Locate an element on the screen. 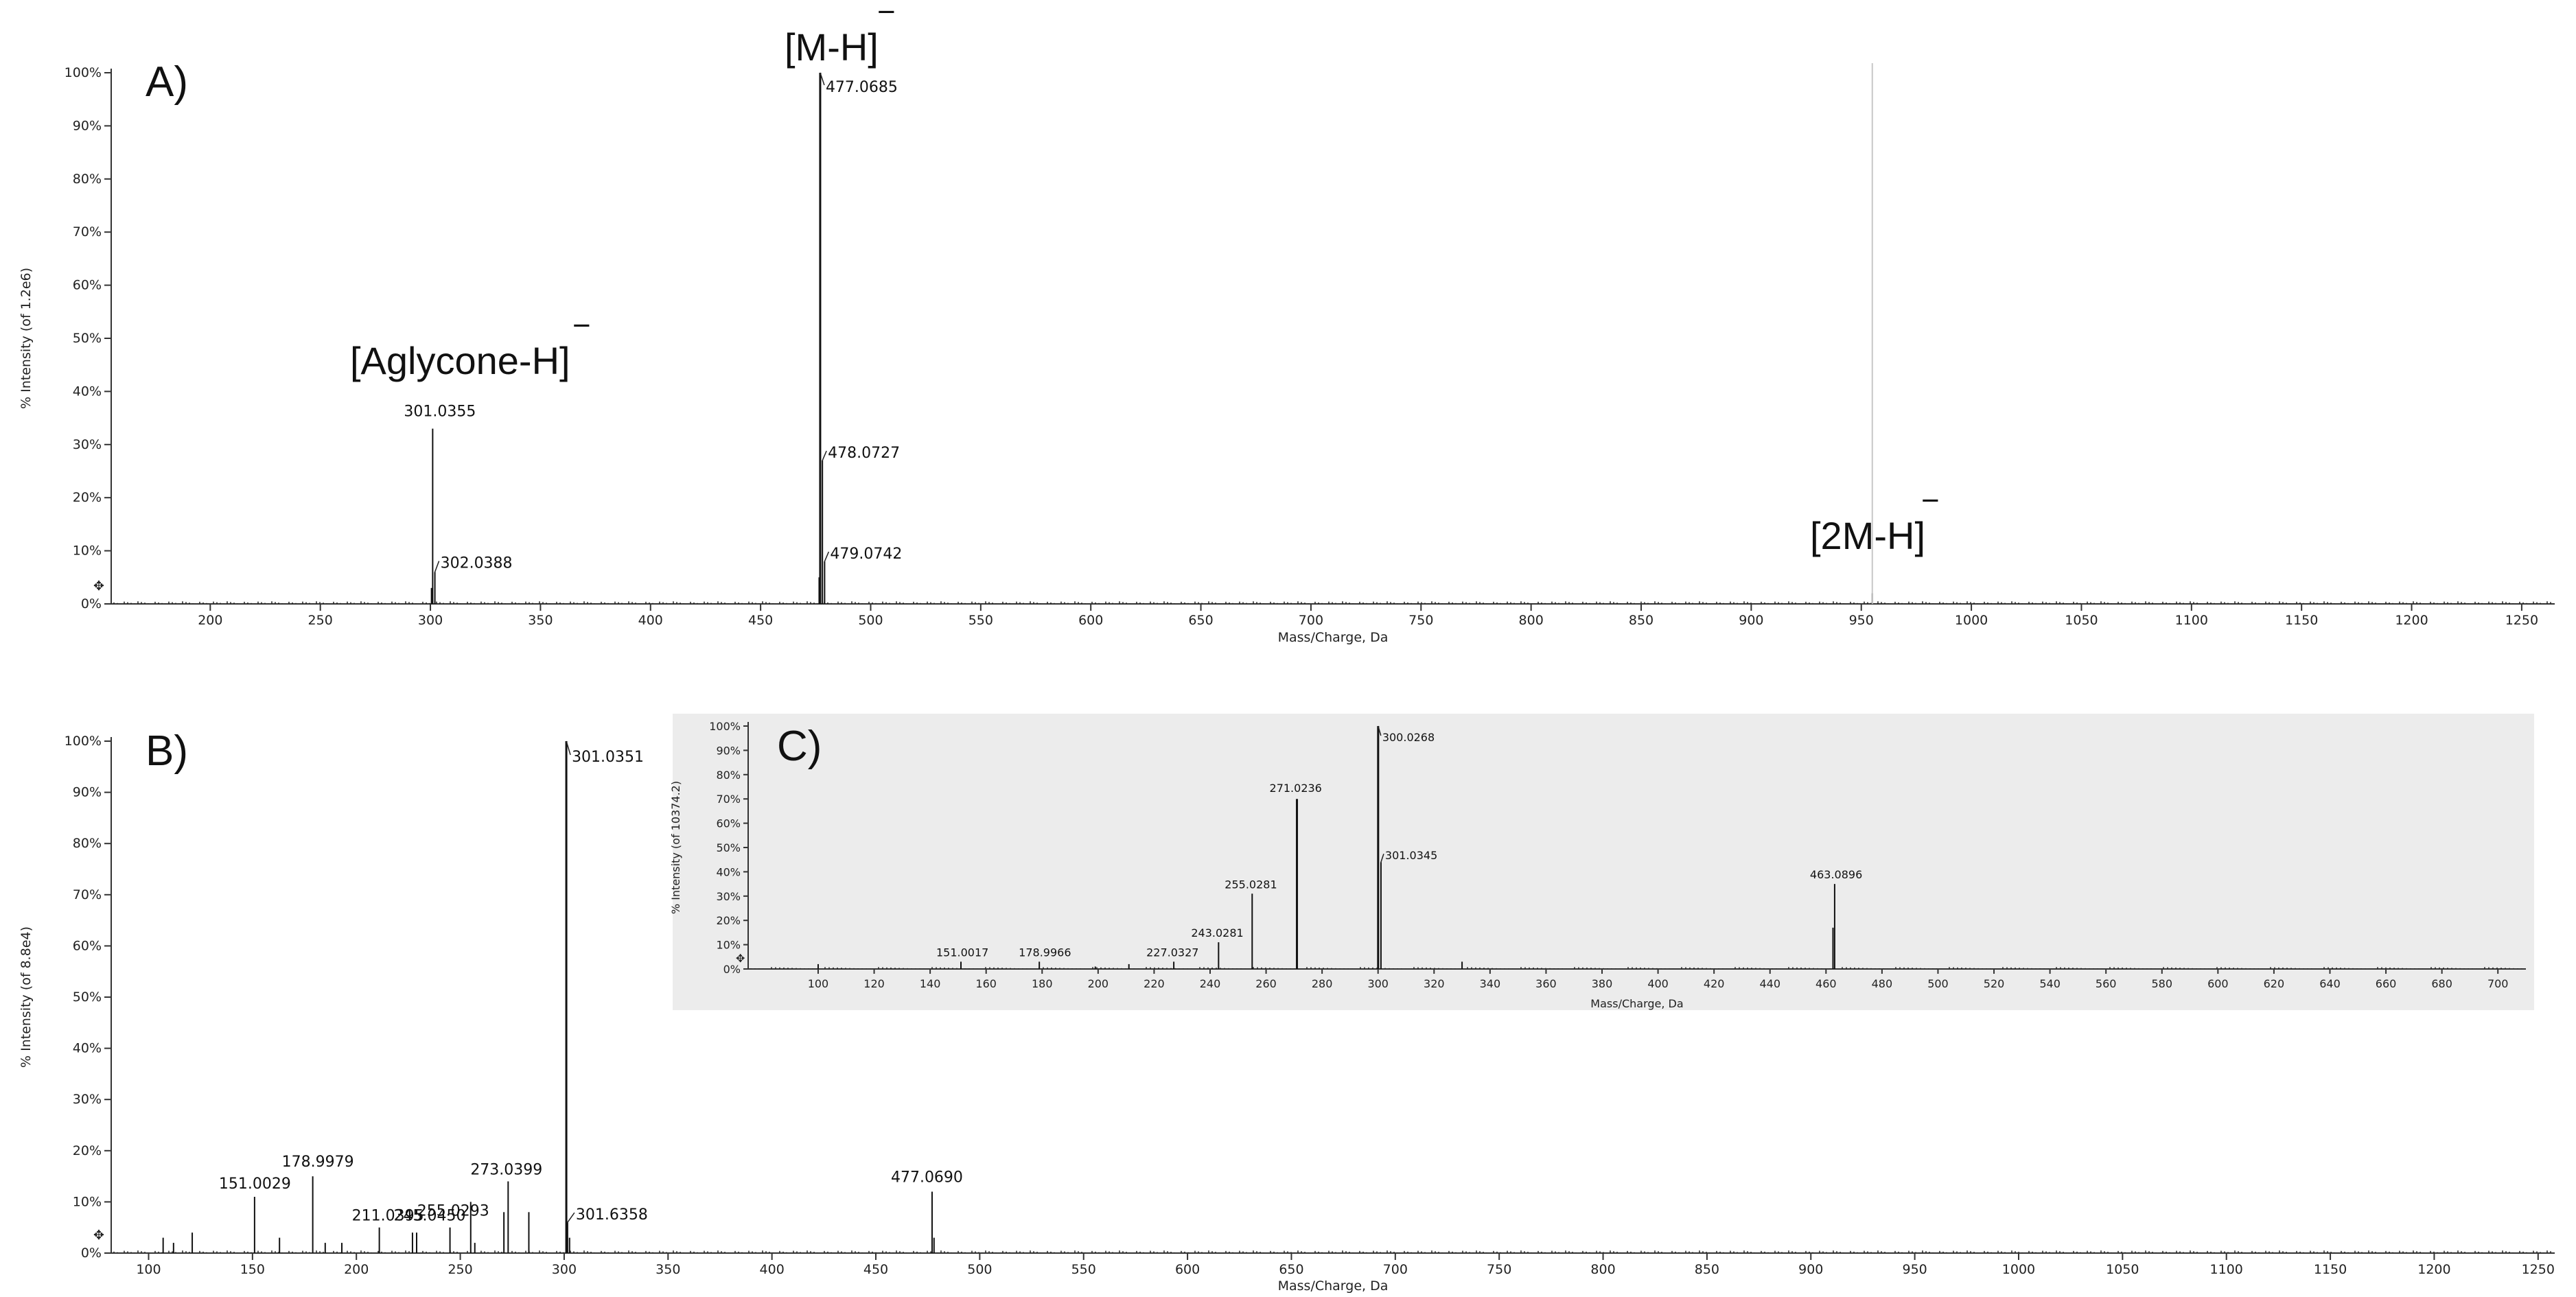  x-tick-label: 120 is located at coordinates (874, 983).